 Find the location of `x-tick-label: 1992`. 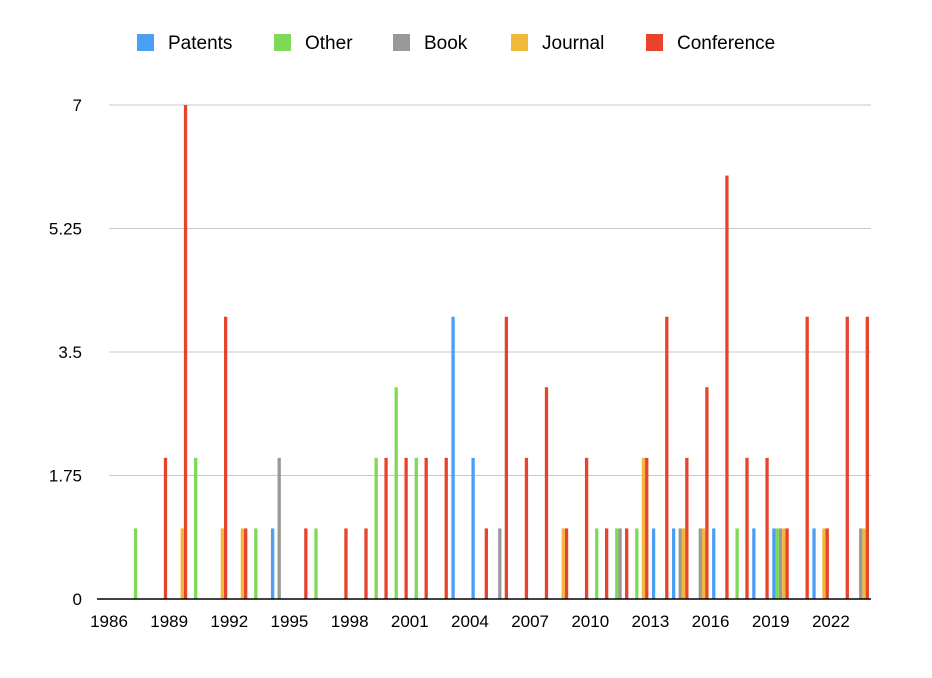

x-tick-label: 1992 is located at coordinates (229, 621).